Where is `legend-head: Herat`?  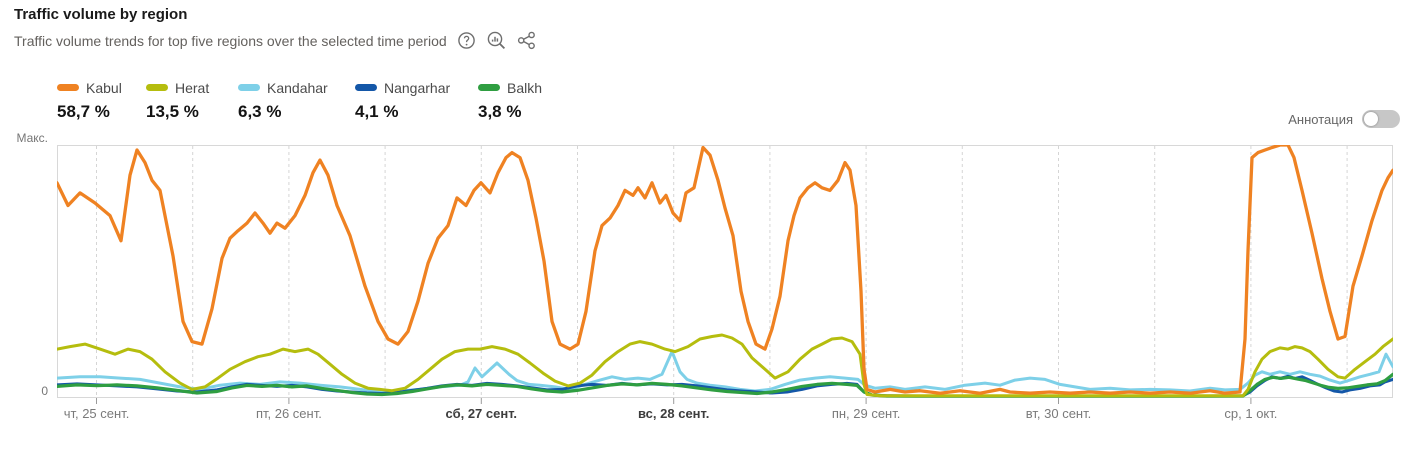 legend-head: Herat is located at coordinates (192, 87).